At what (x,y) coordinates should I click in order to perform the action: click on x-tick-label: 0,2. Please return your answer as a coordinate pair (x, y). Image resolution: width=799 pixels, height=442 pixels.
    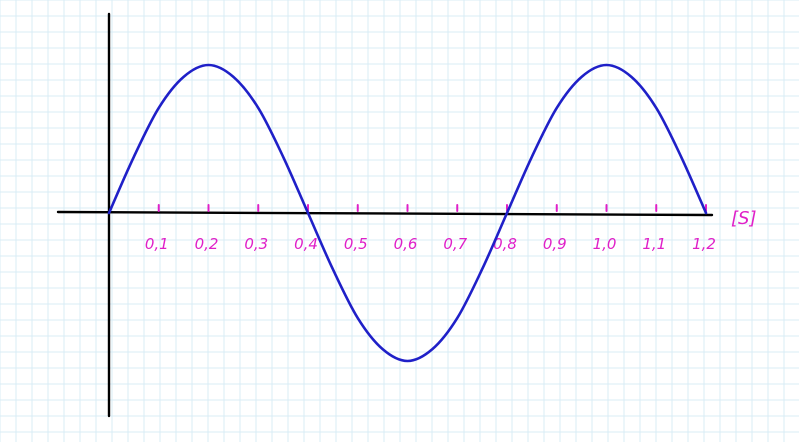
    Looking at the image, I should click on (207, 244).